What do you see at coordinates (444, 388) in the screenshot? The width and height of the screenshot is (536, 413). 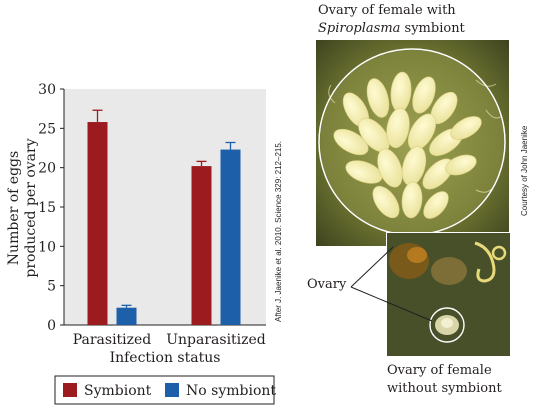 I see `photo-bottom-caption-line2: without symbiont` at bounding box center [444, 388].